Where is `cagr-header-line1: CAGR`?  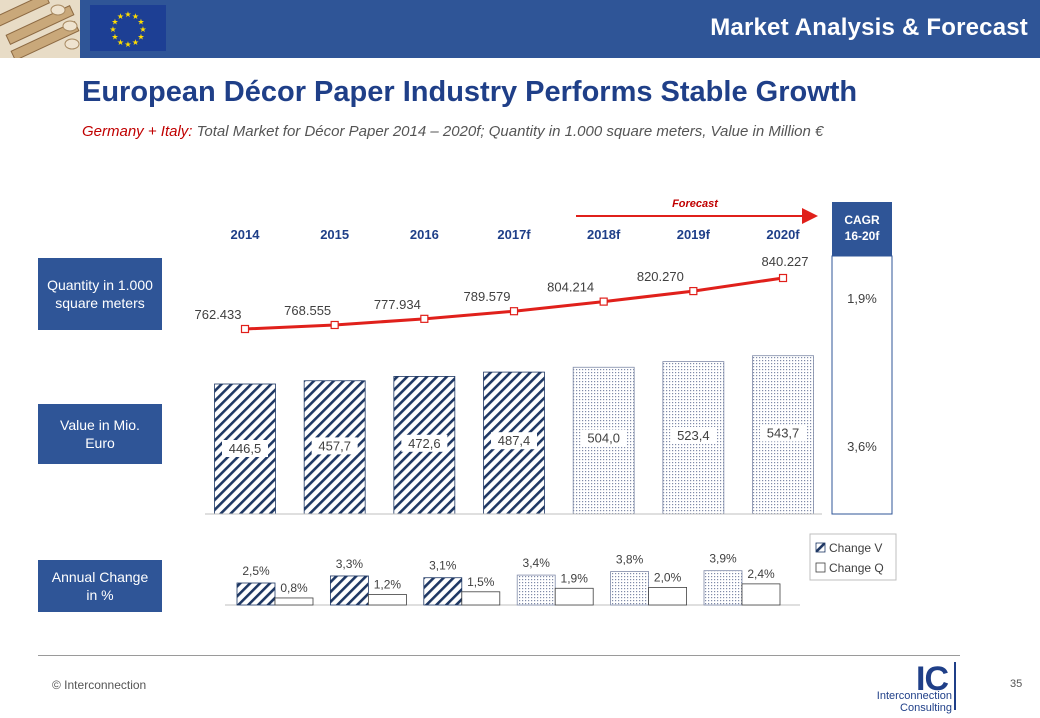 cagr-header-line1: CAGR is located at coordinates (862, 220).